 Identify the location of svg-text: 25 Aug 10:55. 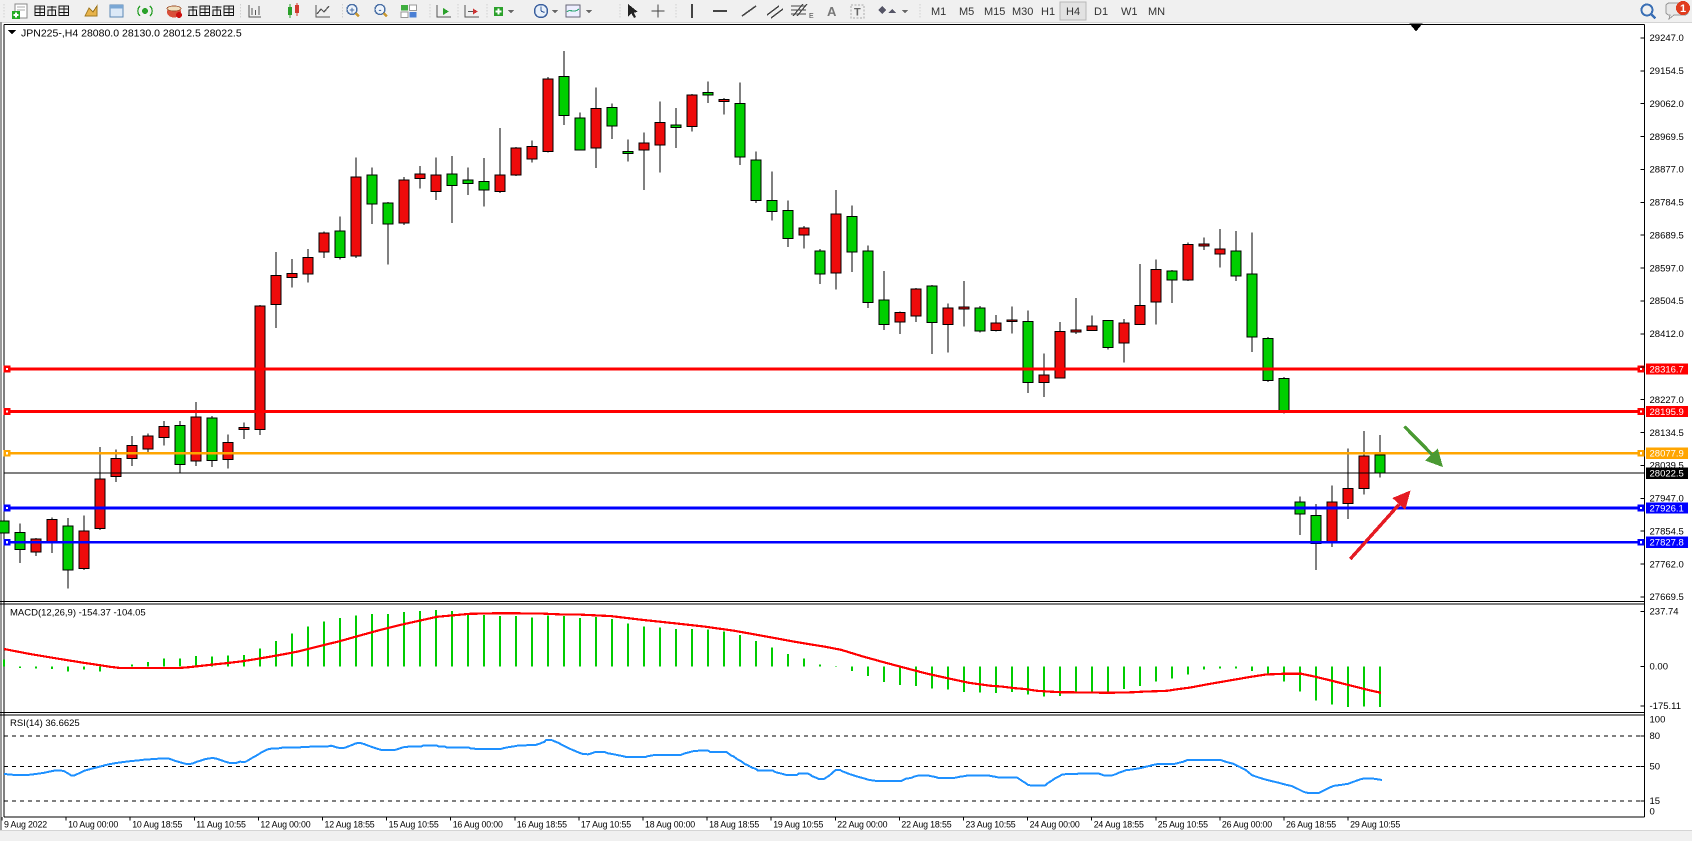
(1183, 825).